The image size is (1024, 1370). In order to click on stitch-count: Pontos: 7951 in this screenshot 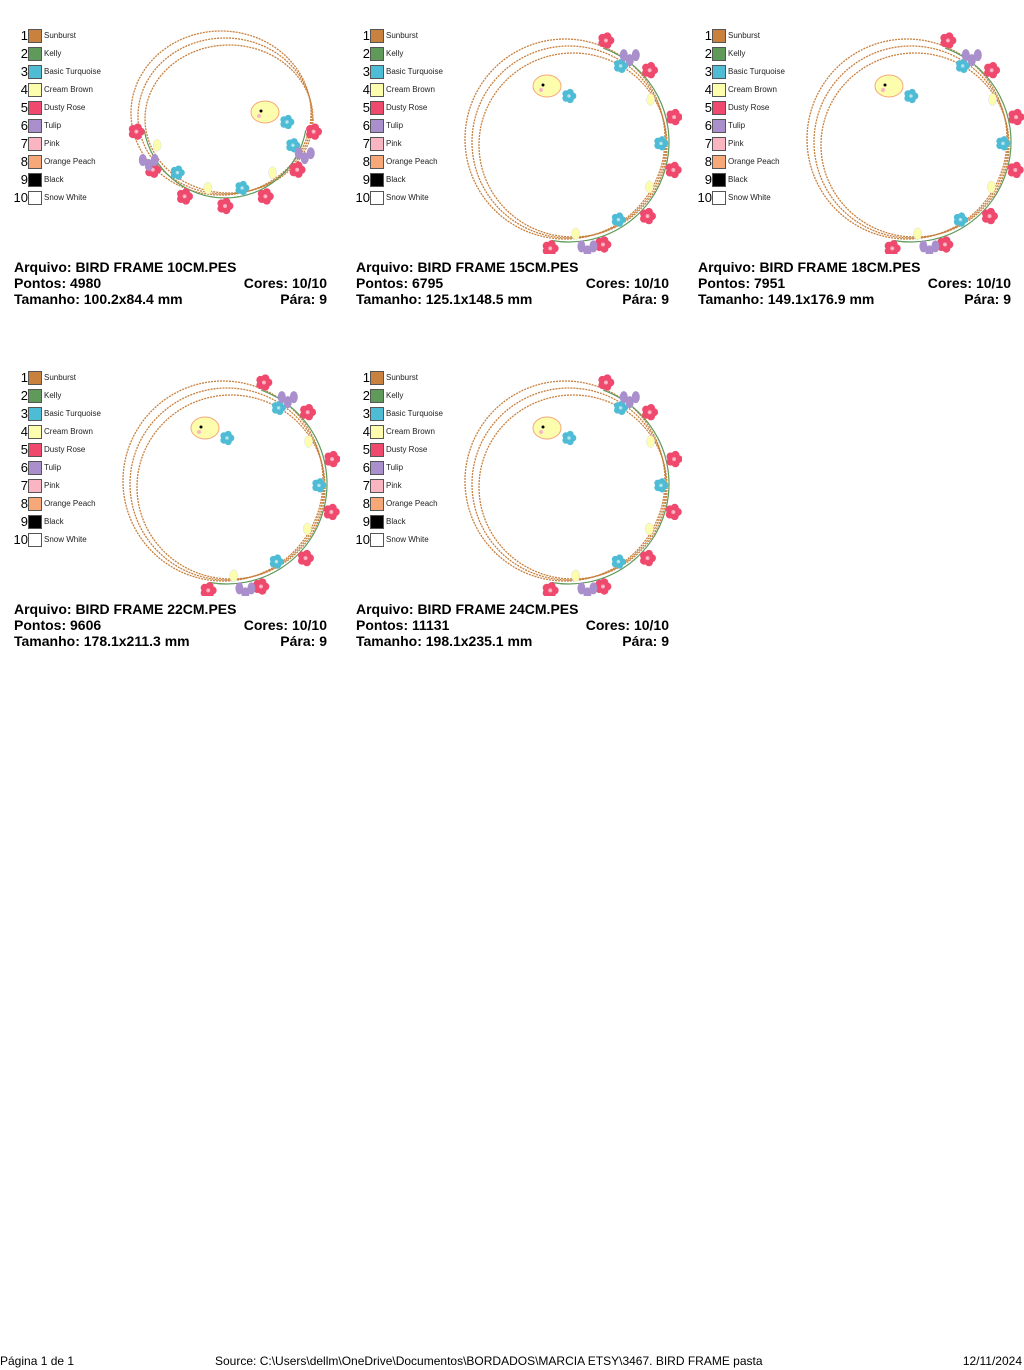, I will do `click(742, 283)`.